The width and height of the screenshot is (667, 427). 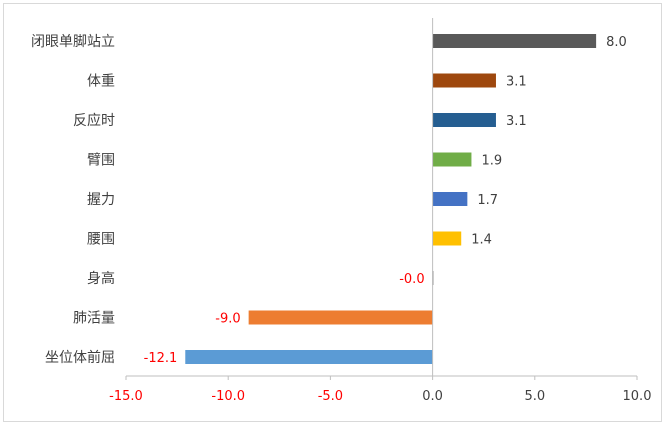 I want to click on data-label-0: 8.0, so click(x=616, y=42).